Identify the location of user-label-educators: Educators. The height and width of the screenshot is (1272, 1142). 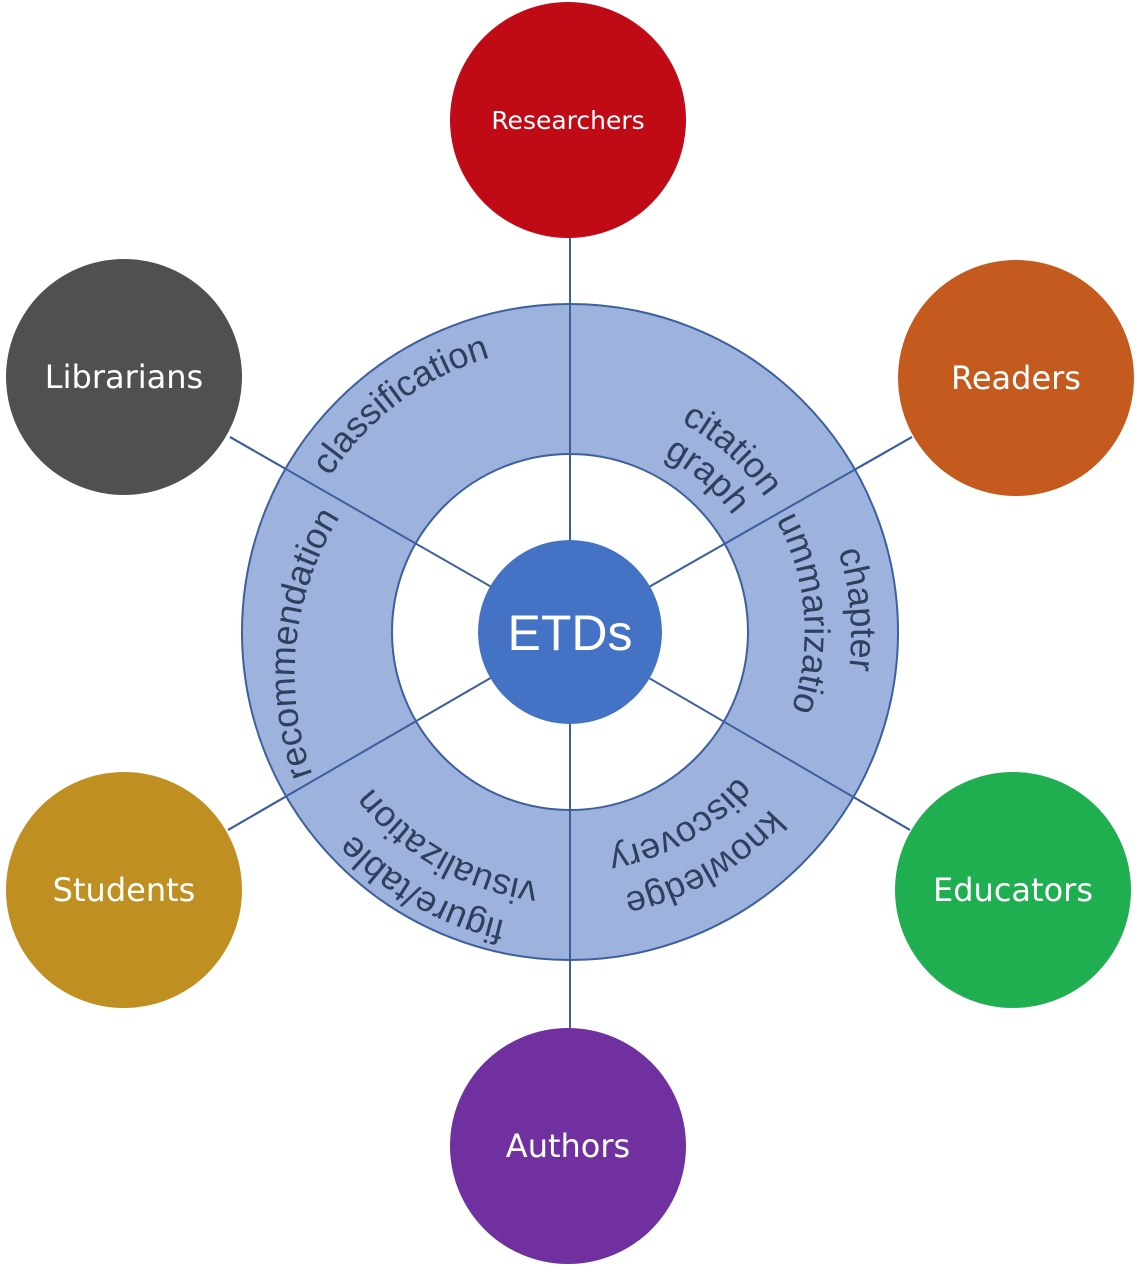
(1013, 890).